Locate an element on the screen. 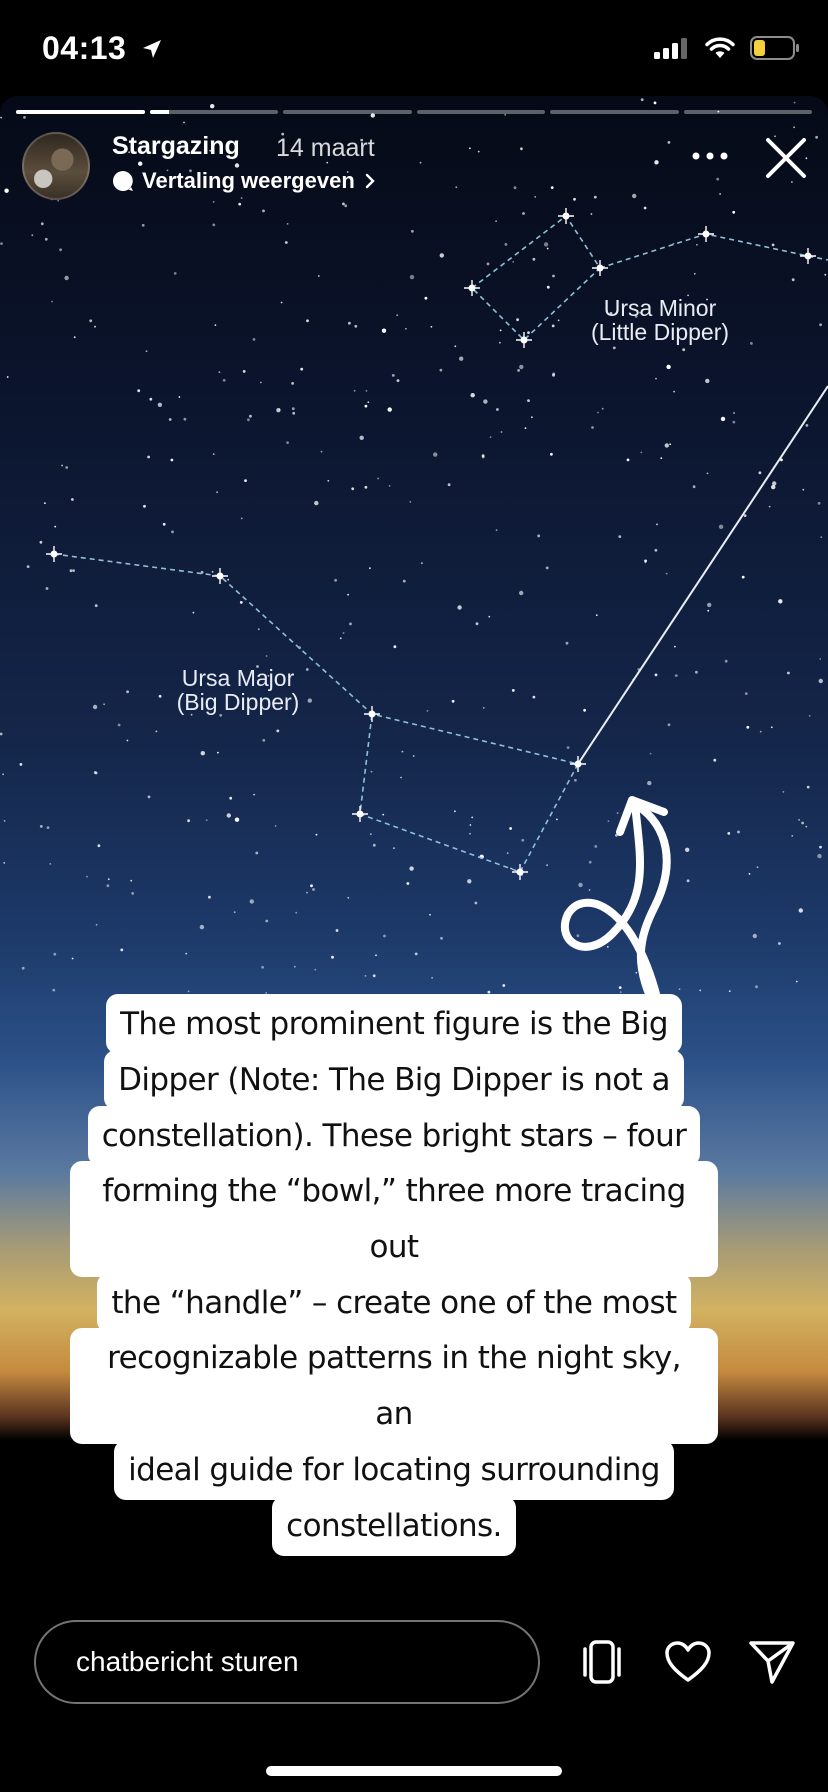  send-button is located at coordinates (772, 1662).